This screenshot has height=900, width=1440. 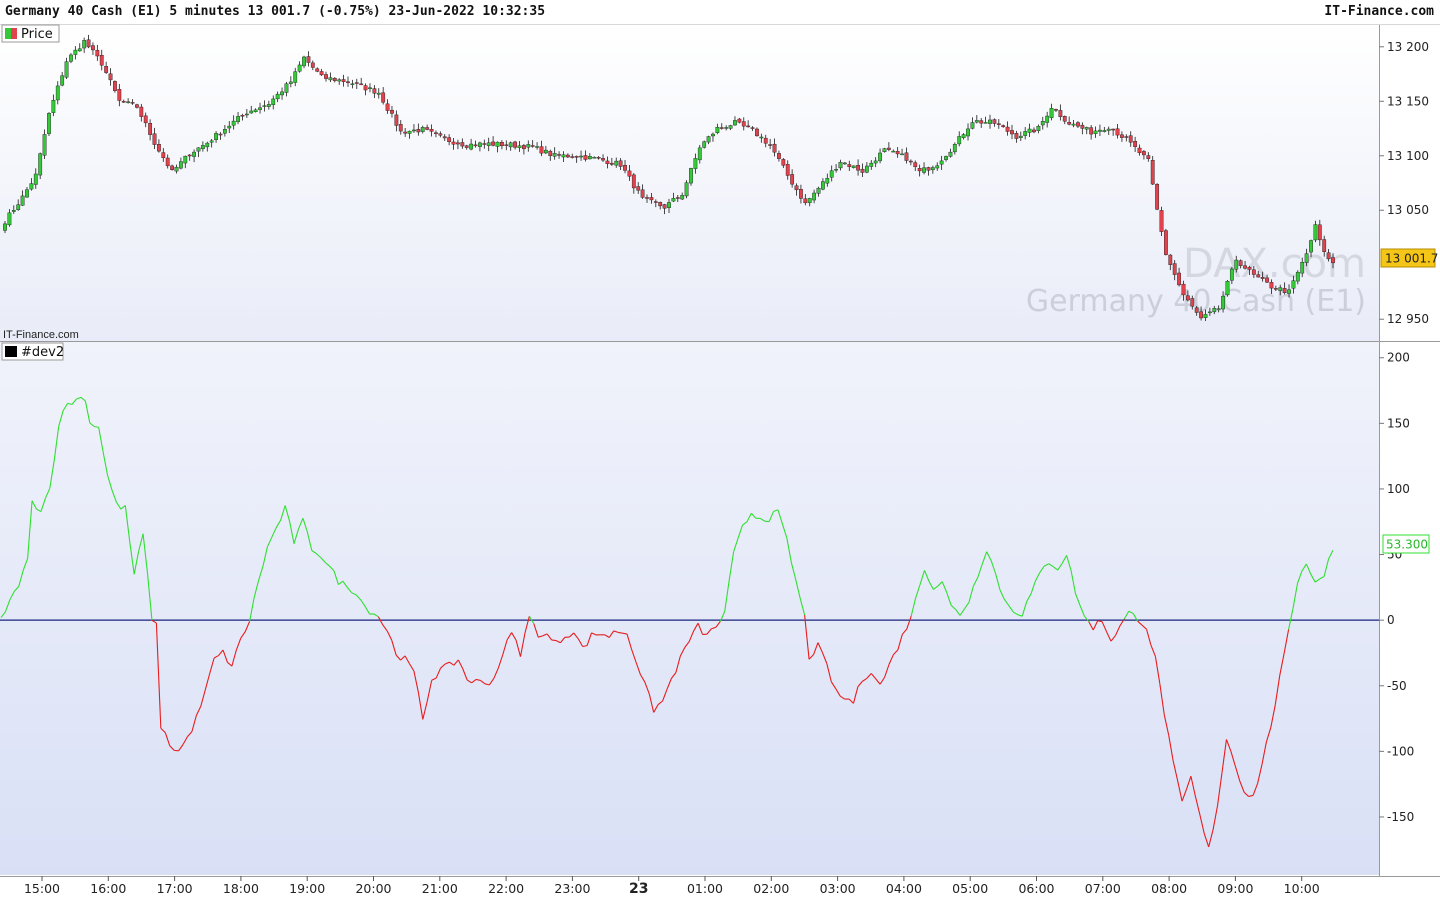 What do you see at coordinates (108, 888) in the screenshot?
I see `time-tick-label: 16:00` at bounding box center [108, 888].